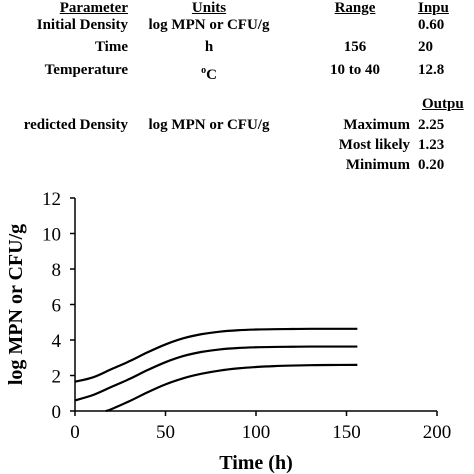 The width and height of the screenshot is (474, 474). I want to click on y-tick-2: 2, so click(63, 377).